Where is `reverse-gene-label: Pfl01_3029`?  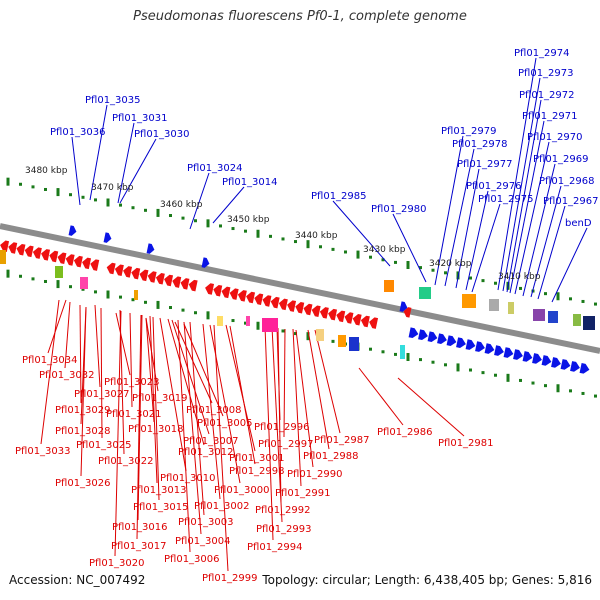 reverse-gene-label: Pfl01_3029 is located at coordinates (83, 410).